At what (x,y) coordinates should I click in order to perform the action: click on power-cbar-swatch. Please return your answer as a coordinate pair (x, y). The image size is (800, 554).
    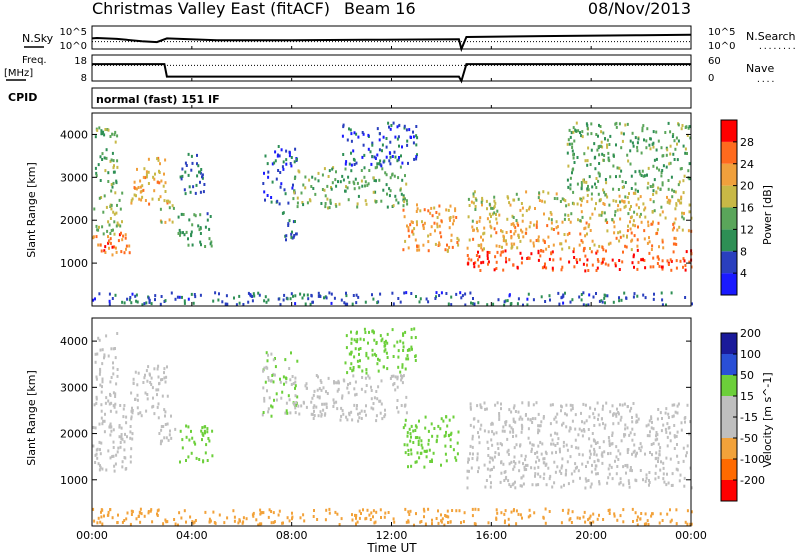
    Looking at the image, I should click on (729, 218).